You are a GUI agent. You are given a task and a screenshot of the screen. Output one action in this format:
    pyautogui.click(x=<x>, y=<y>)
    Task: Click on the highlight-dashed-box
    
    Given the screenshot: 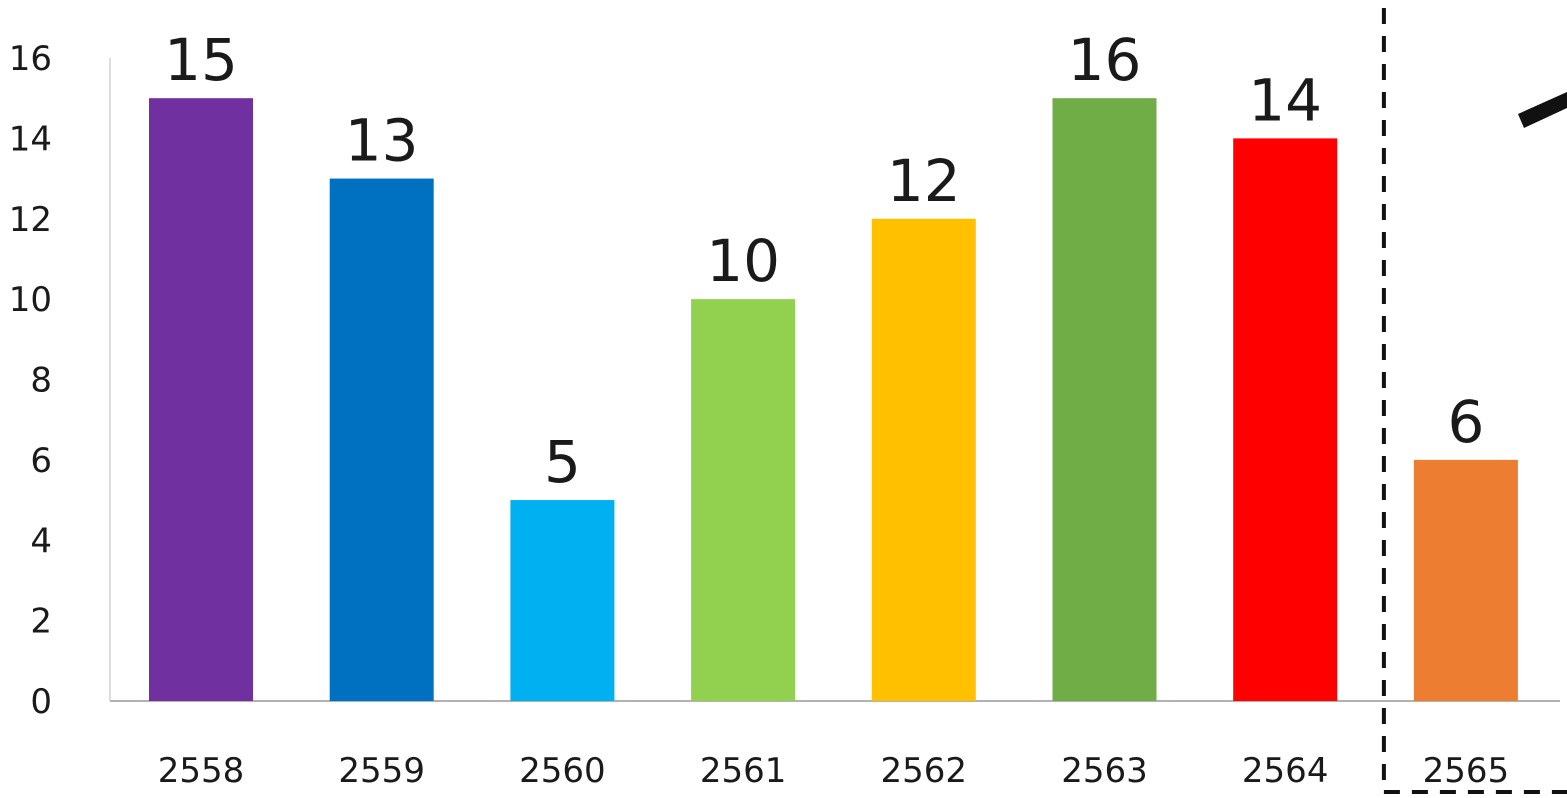 What is the action you would take?
    pyautogui.click(x=1474, y=401)
    